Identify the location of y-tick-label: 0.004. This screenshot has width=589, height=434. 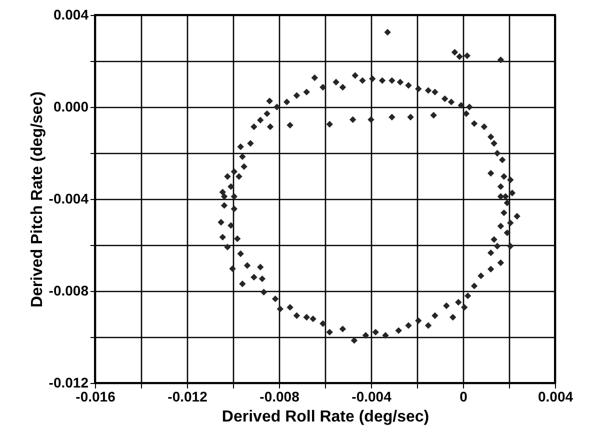
(71, 14).